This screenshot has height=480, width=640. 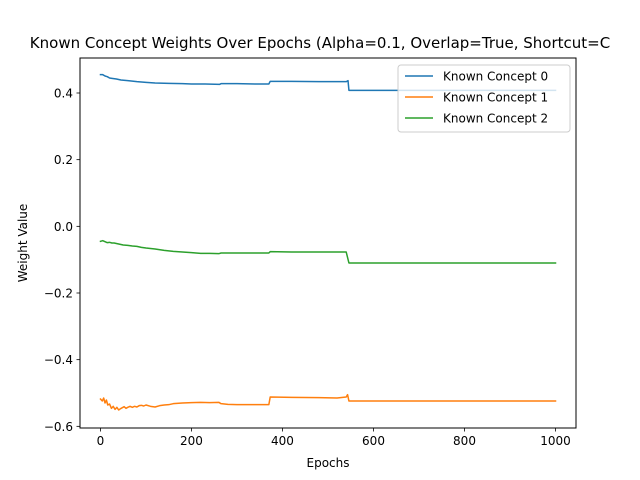 What do you see at coordinates (58, 360) in the screenshot?
I see `y-tick-label: −0.4` at bounding box center [58, 360].